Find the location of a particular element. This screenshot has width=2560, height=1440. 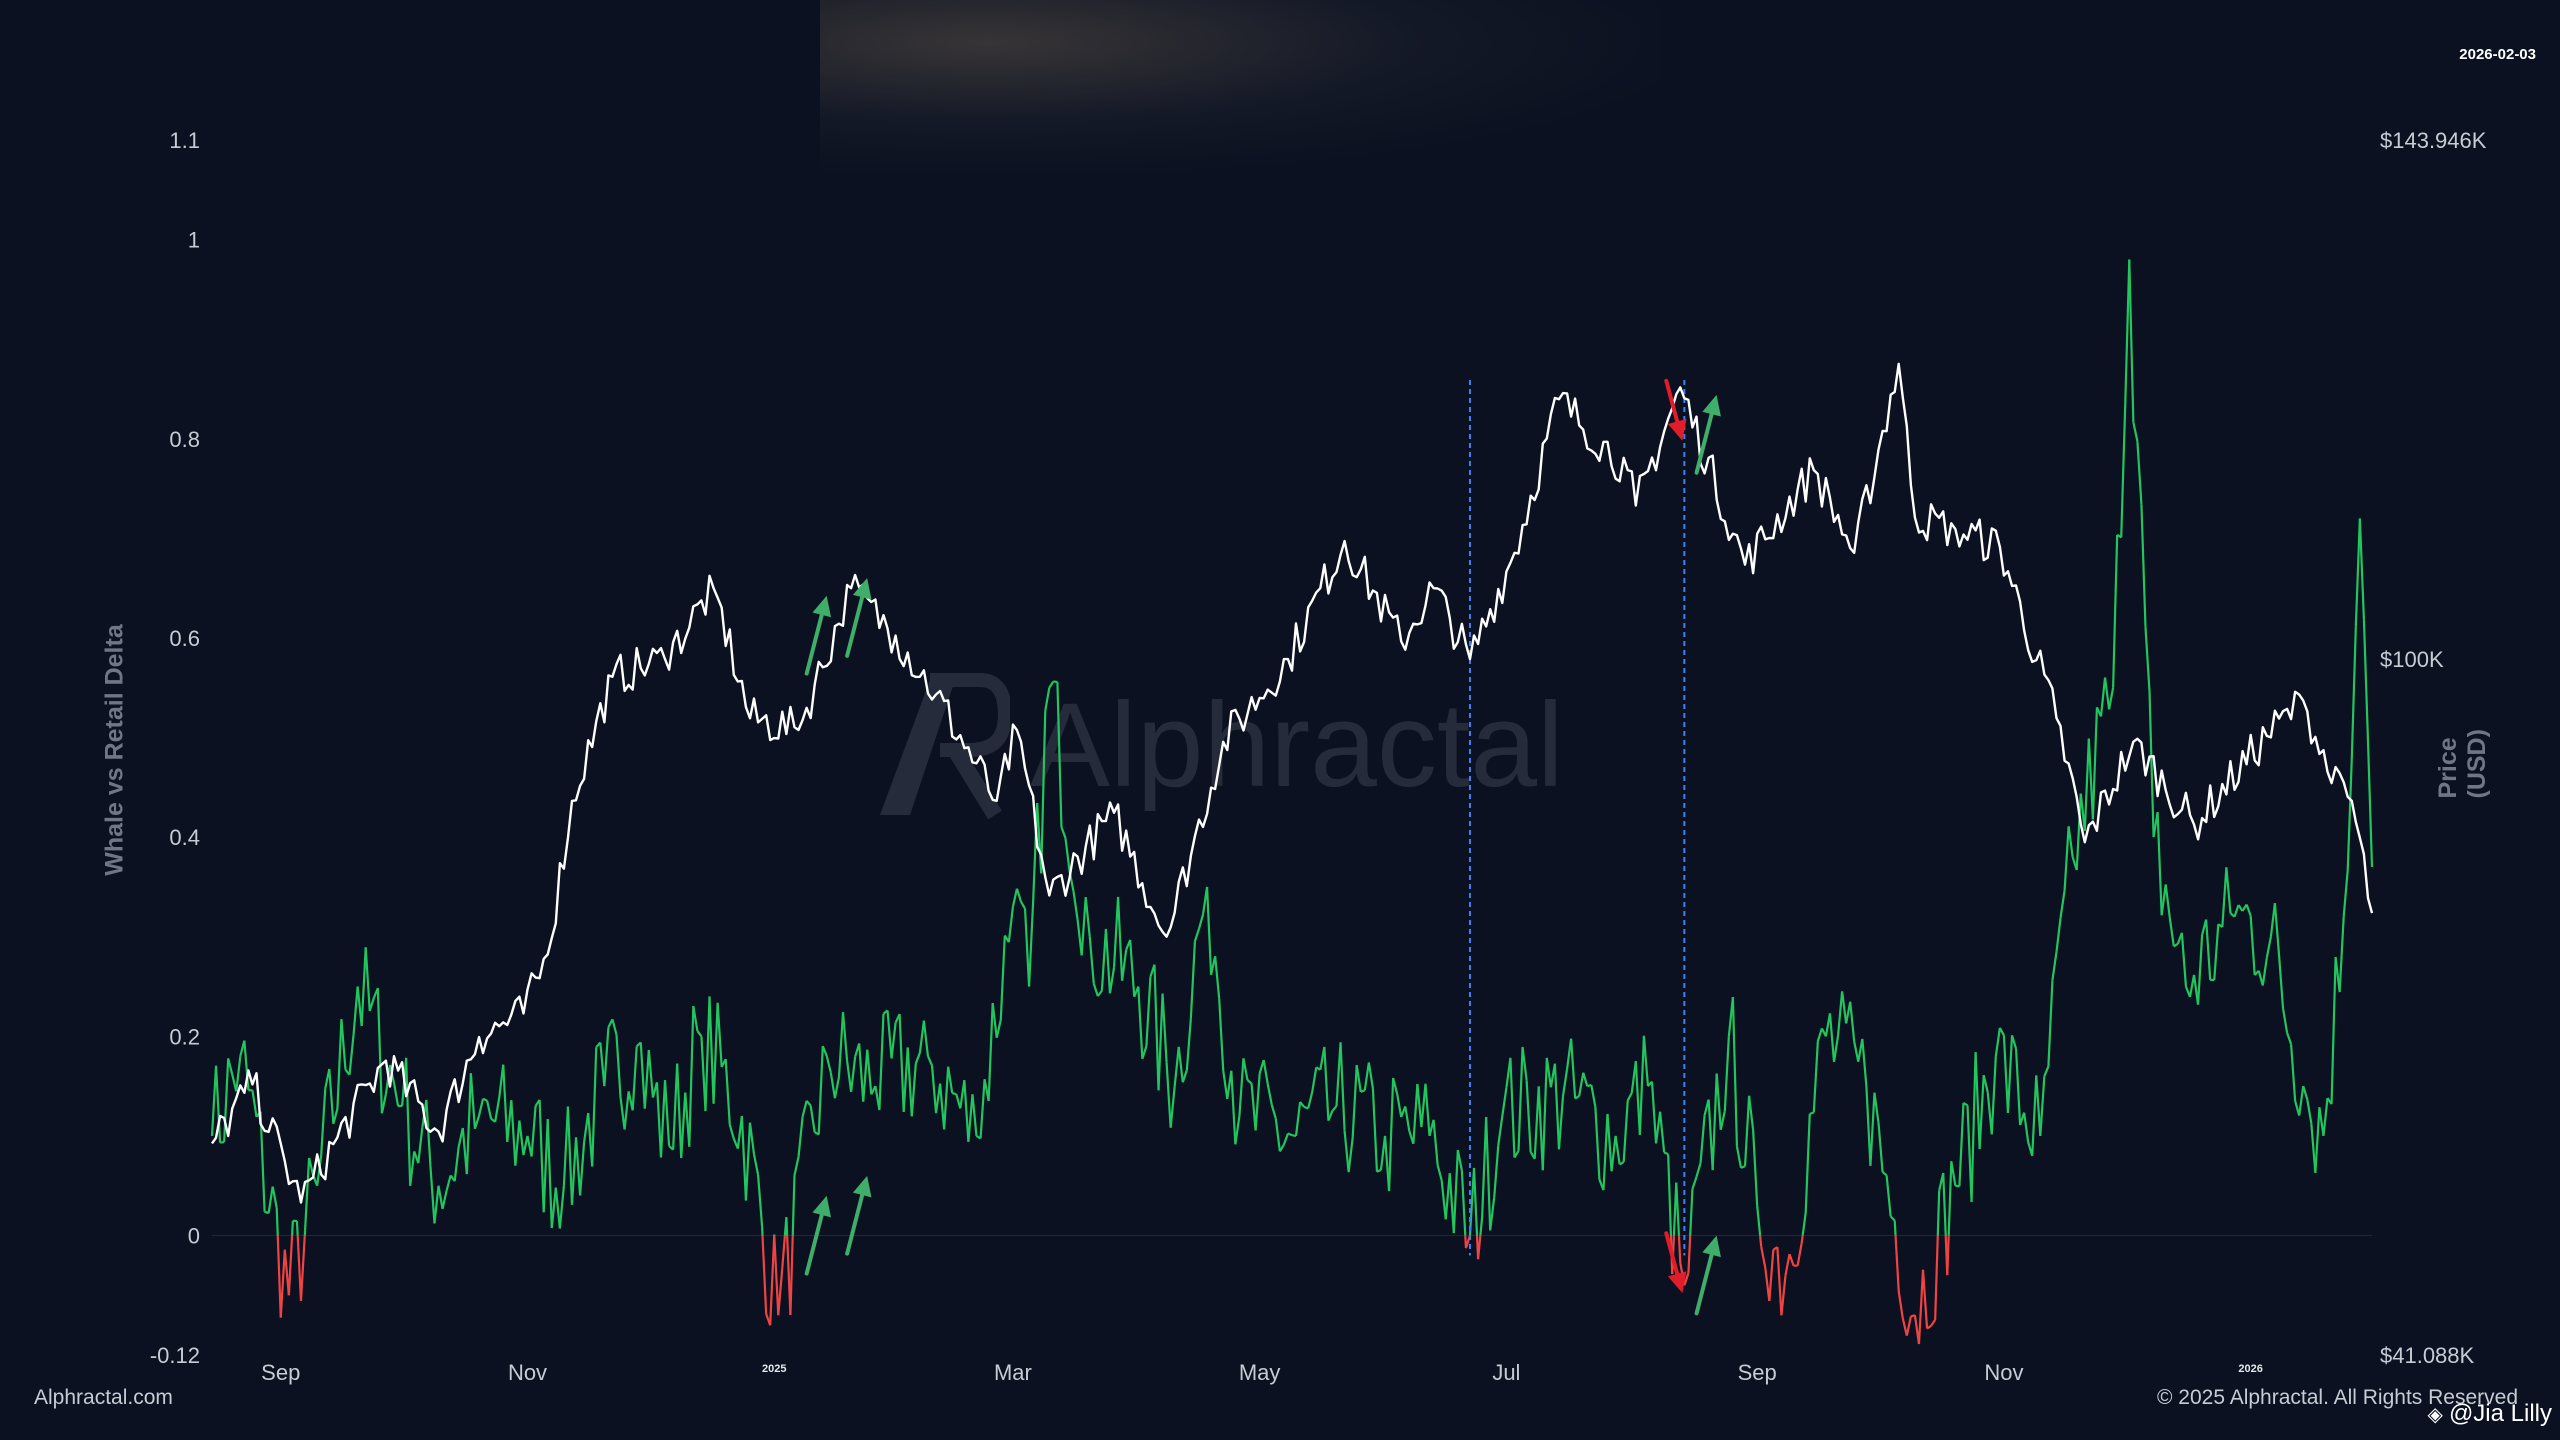

arrow-up-head-icon is located at coordinates (1711, 405).